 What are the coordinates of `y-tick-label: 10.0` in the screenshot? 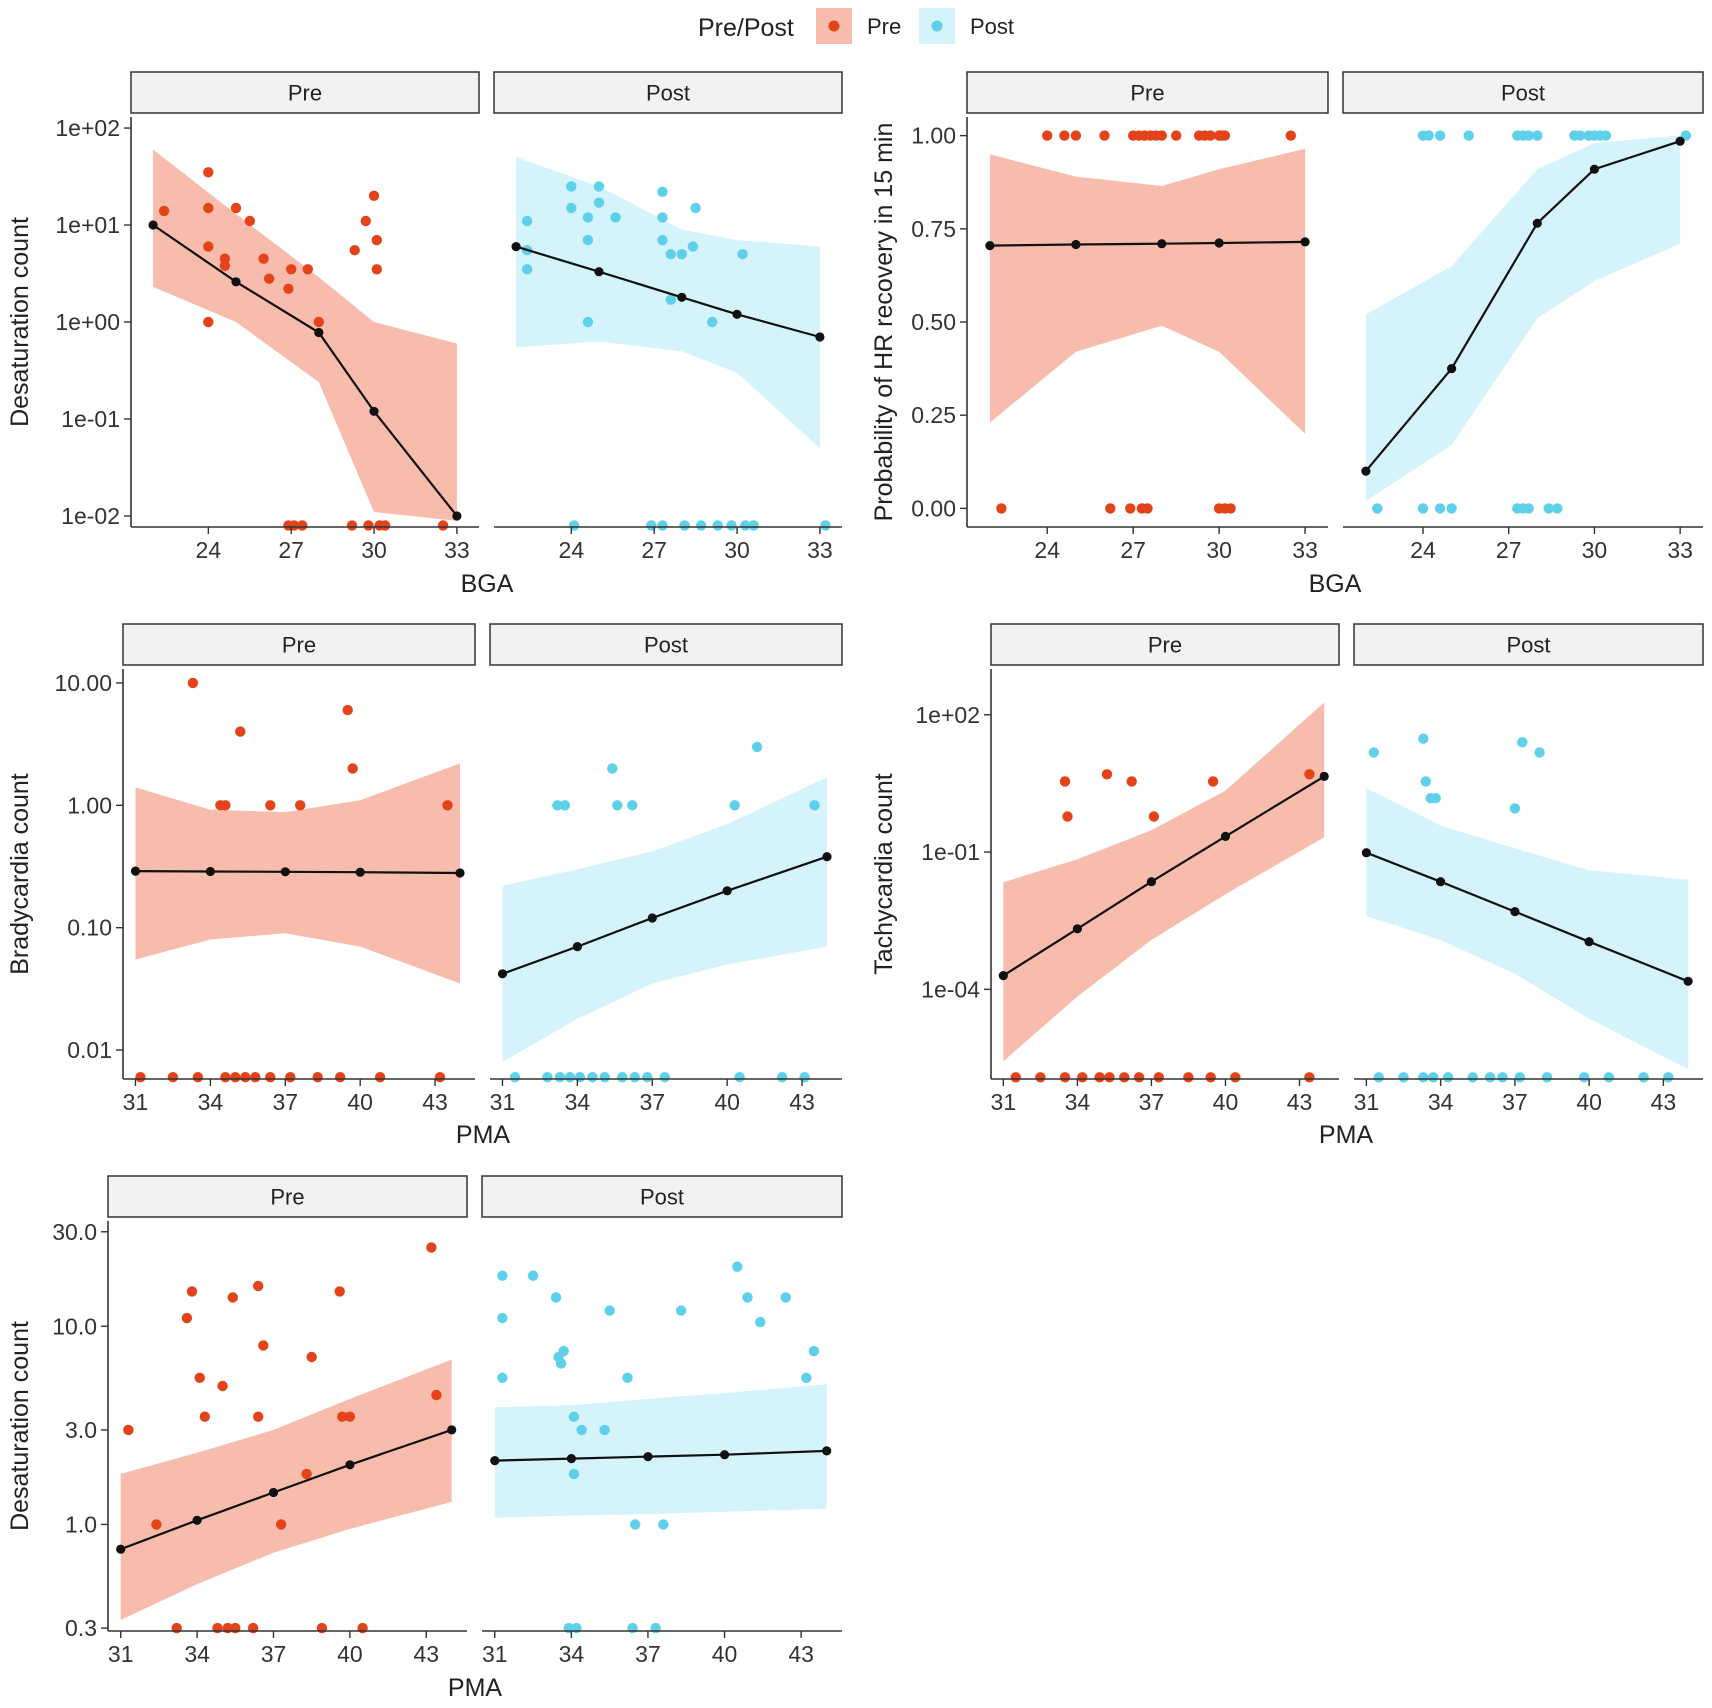 It's located at (74, 1326).